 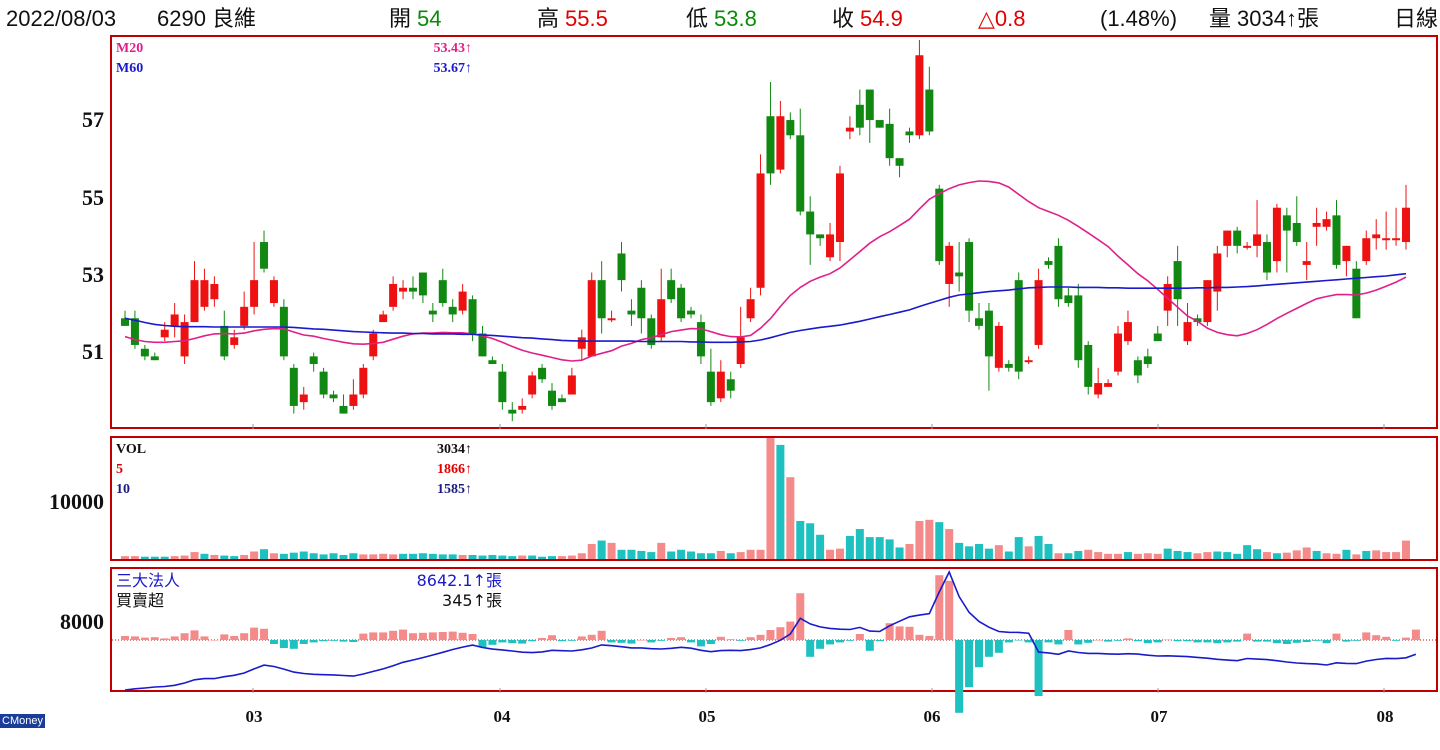 I want to click on m60-value: 53.67↑, so click(x=453, y=68).